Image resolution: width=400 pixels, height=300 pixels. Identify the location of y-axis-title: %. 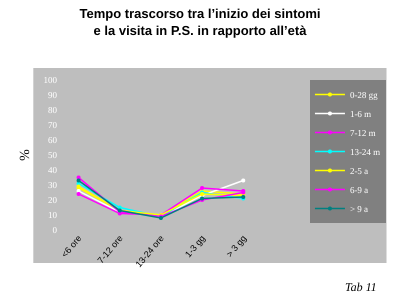
(26, 154).